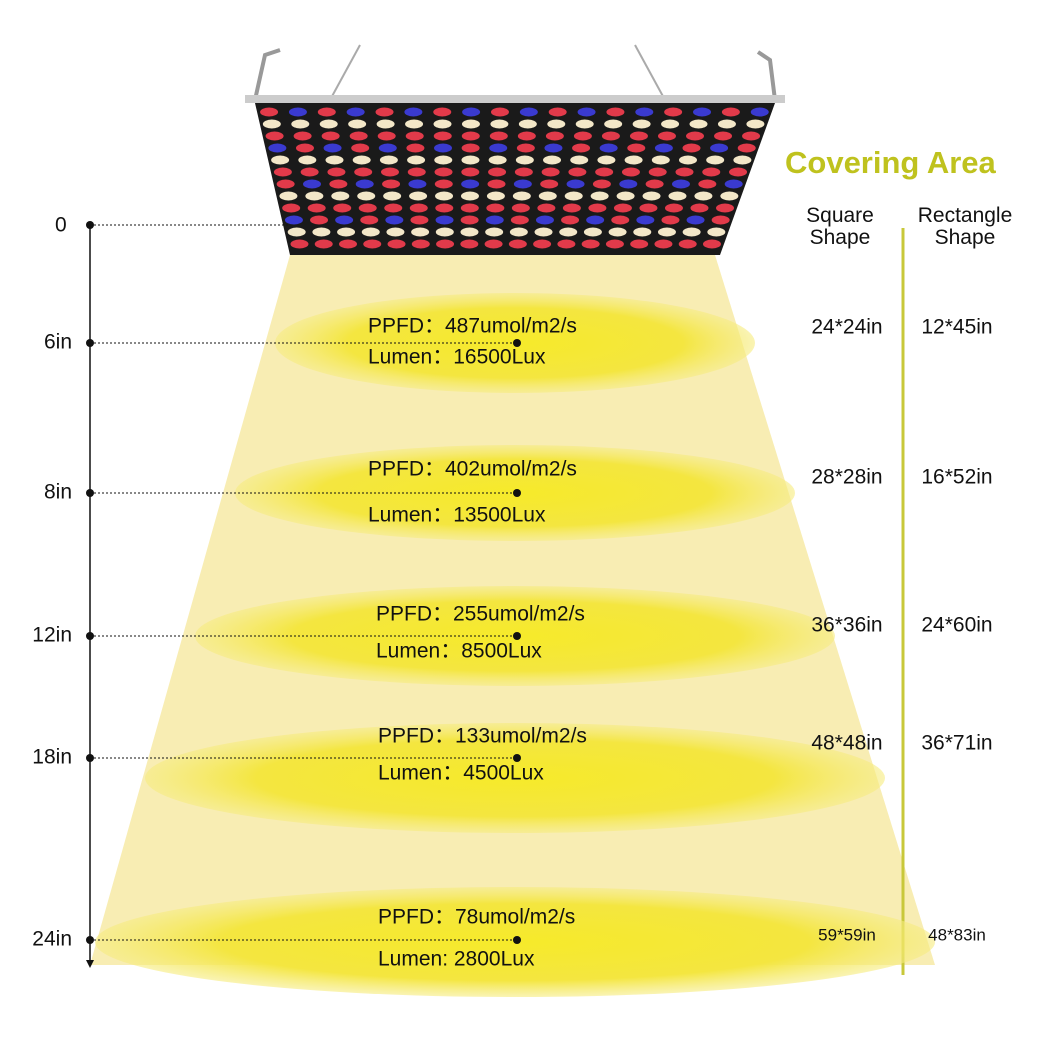 The width and height of the screenshot is (1050, 1050). Describe the element at coordinates (840, 226) in the screenshot. I see `column-header: Square Shape` at that location.